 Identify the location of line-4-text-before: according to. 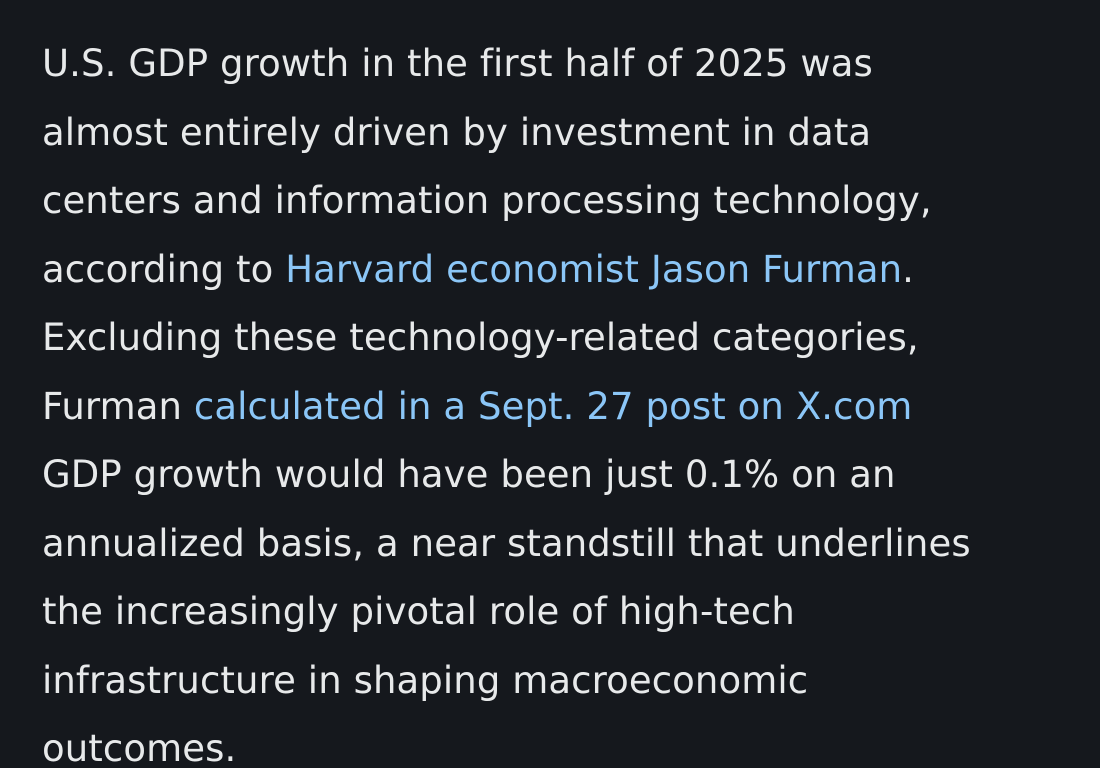
(164, 269).